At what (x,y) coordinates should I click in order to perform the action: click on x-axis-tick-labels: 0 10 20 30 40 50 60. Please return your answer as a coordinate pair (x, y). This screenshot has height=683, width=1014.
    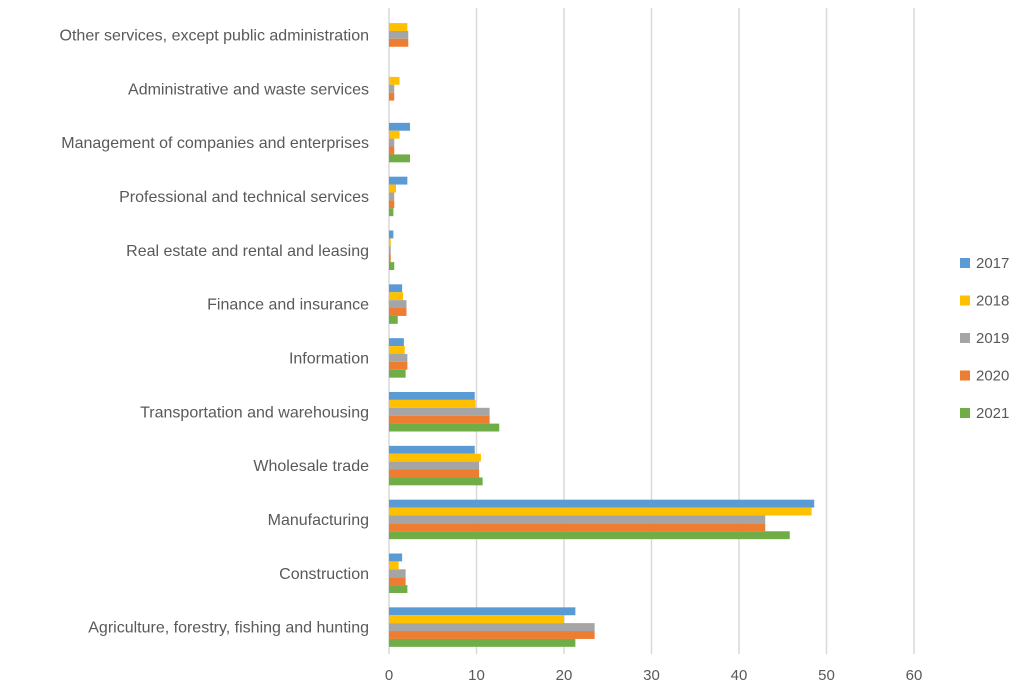
    Looking at the image, I should click on (654, 675).